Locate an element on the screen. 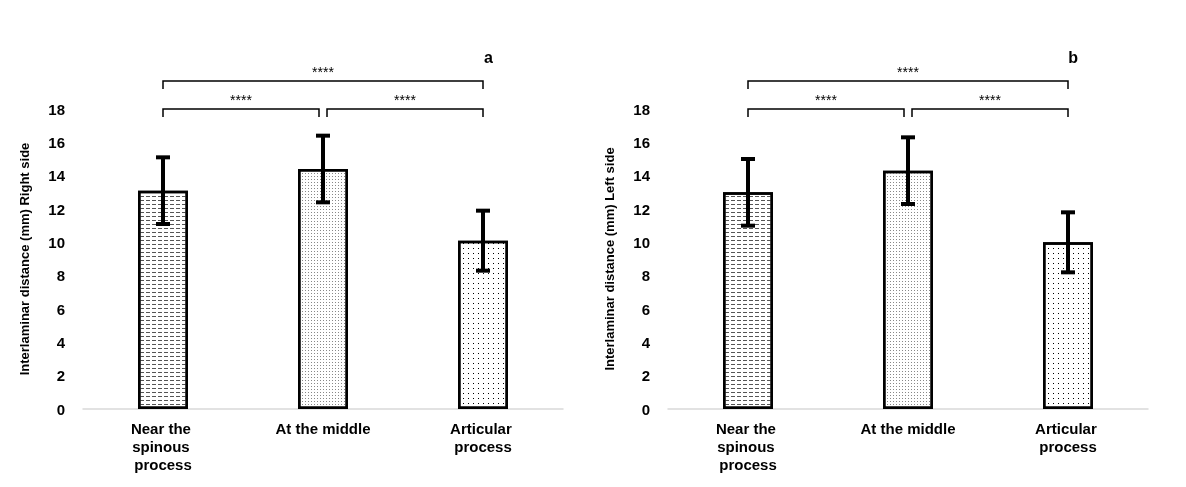  y-axis-title: Interlaminar distance (mm) Right side is located at coordinates (24, 259).